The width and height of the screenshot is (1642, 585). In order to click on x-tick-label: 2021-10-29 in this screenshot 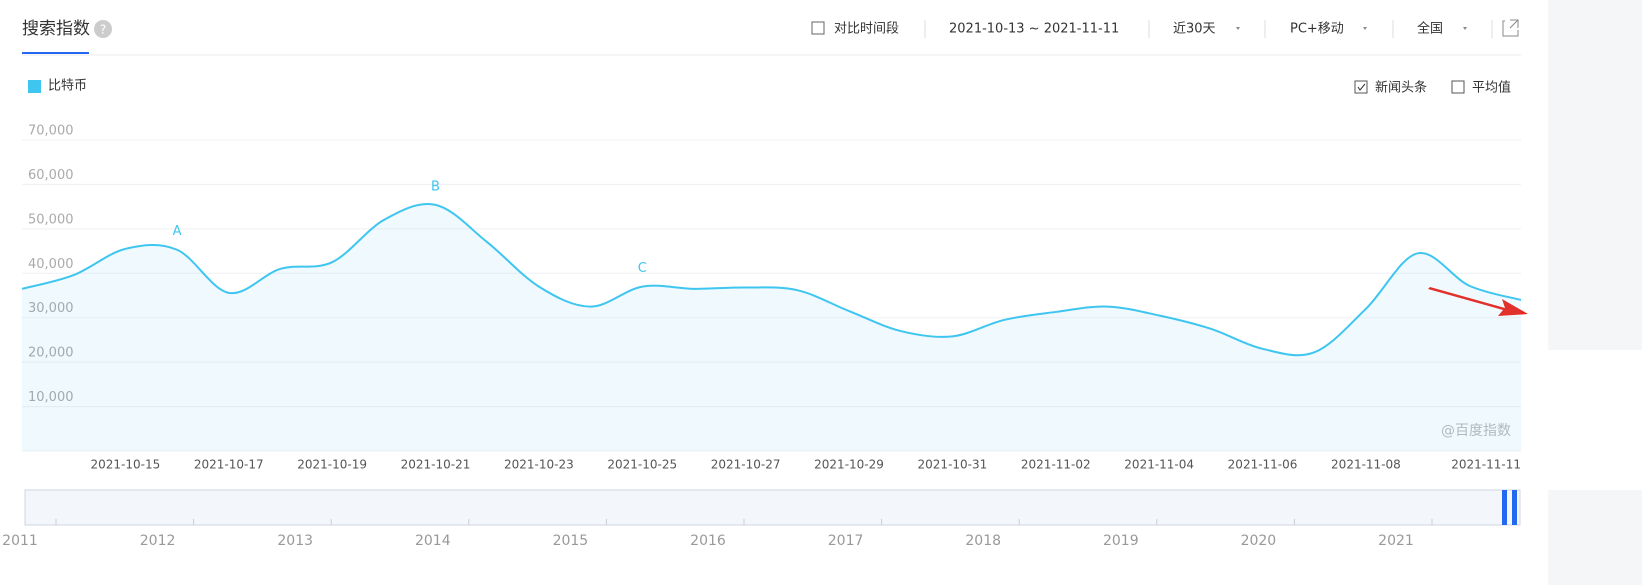, I will do `click(849, 465)`.